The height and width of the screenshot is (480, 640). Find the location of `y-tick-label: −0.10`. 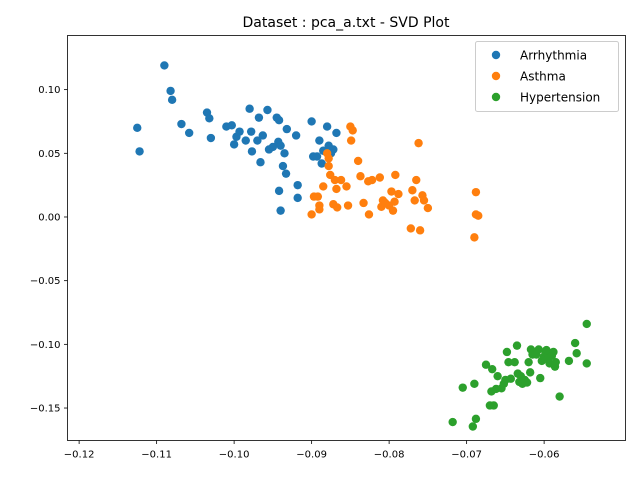

y-tick-label: −0.10 is located at coordinates (45, 345).